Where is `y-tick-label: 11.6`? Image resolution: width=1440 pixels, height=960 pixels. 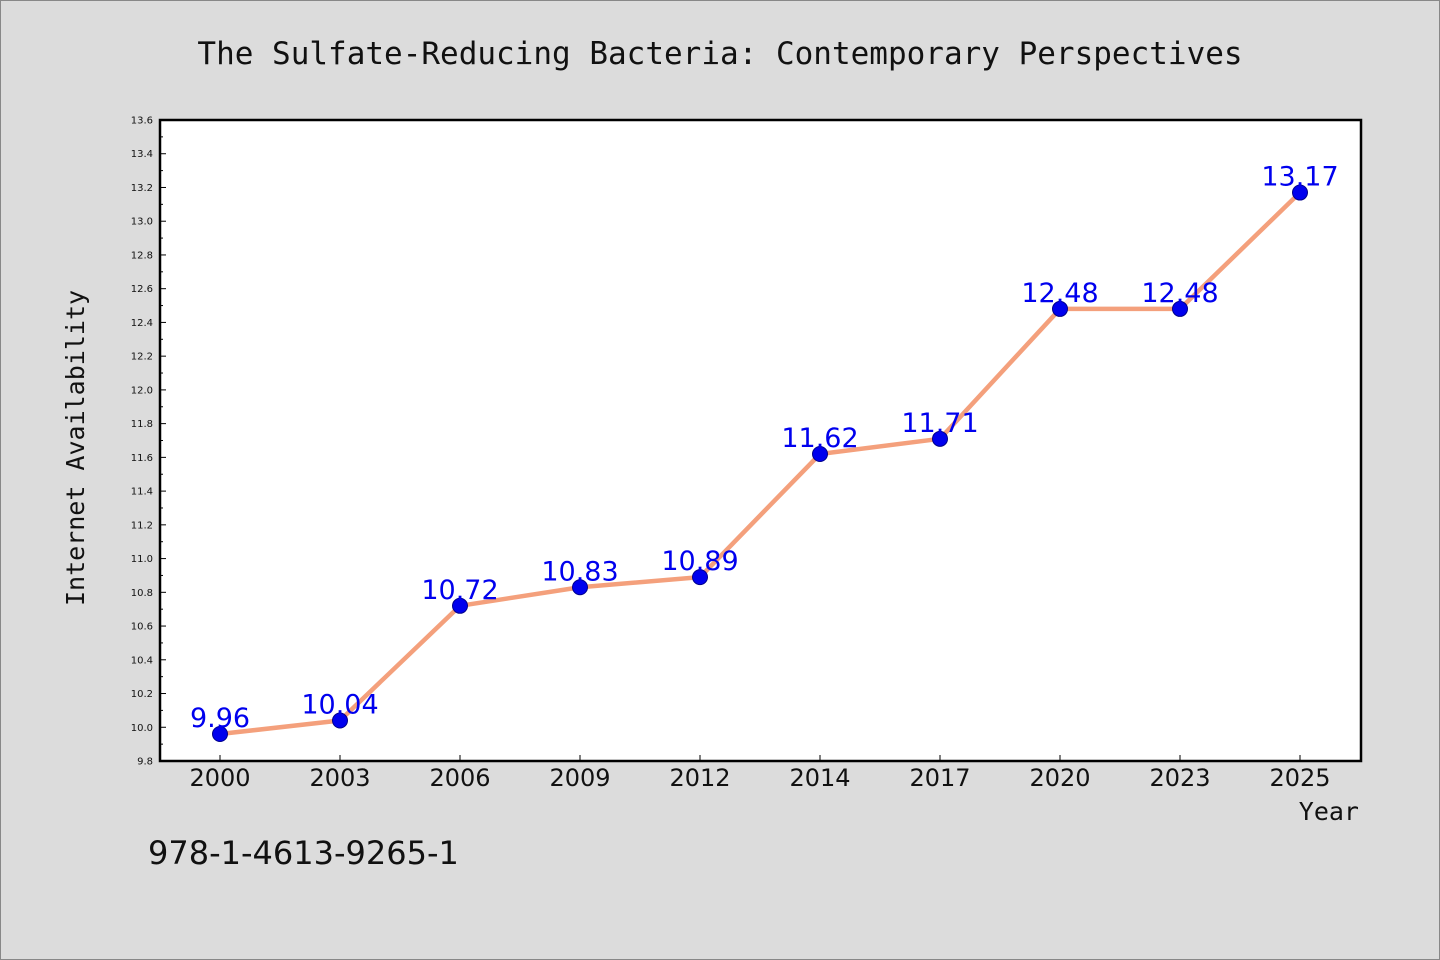 y-tick-label: 11.6 is located at coordinates (142, 458).